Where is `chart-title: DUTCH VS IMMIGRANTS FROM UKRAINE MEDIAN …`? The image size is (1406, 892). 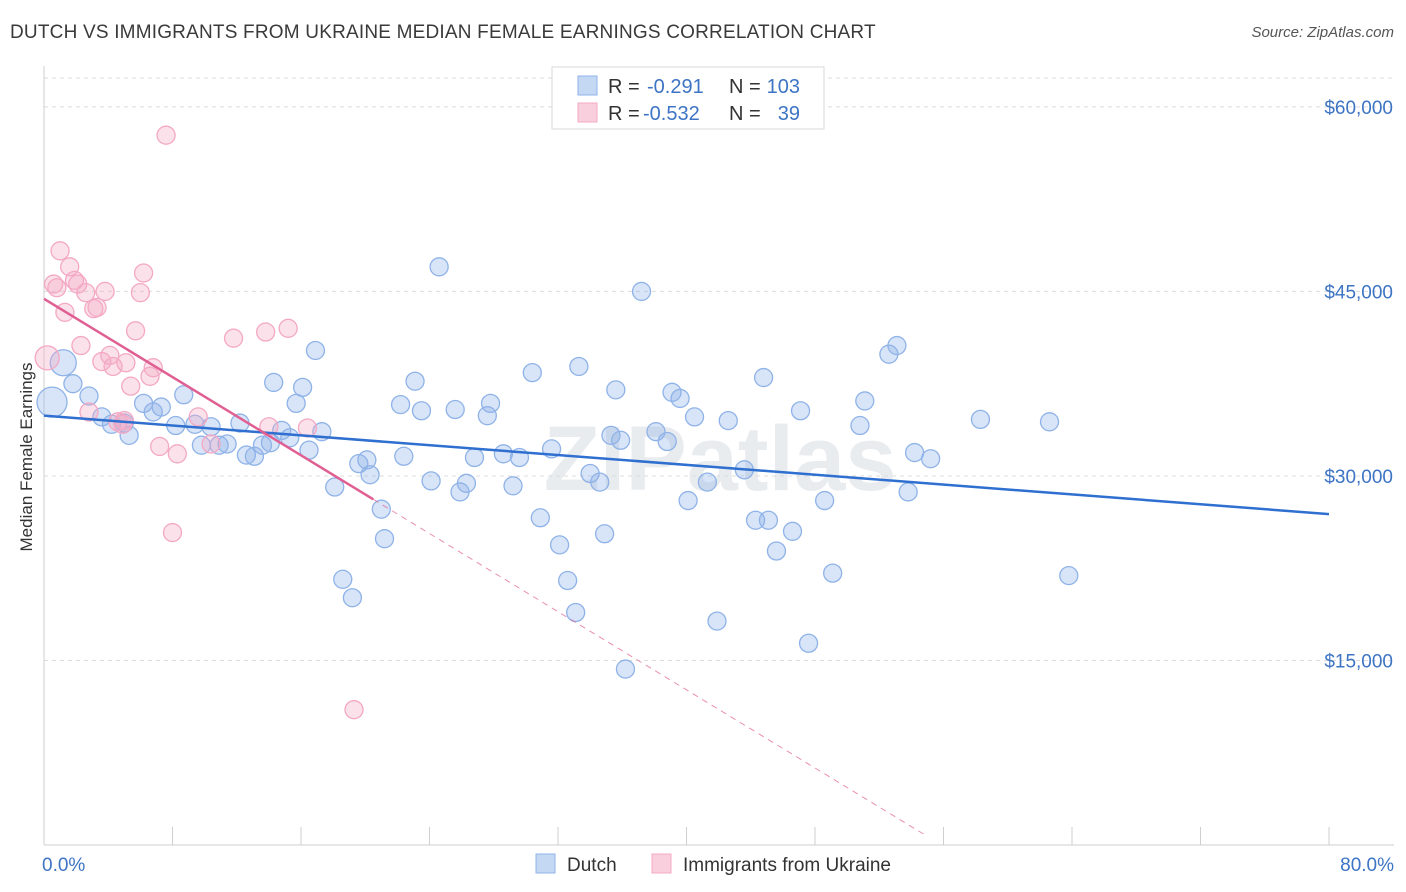
chart-title: DUTCH VS IMMIGRANTS FROM UKRAINE MEDIAN … is located at coordinates (443, 32).